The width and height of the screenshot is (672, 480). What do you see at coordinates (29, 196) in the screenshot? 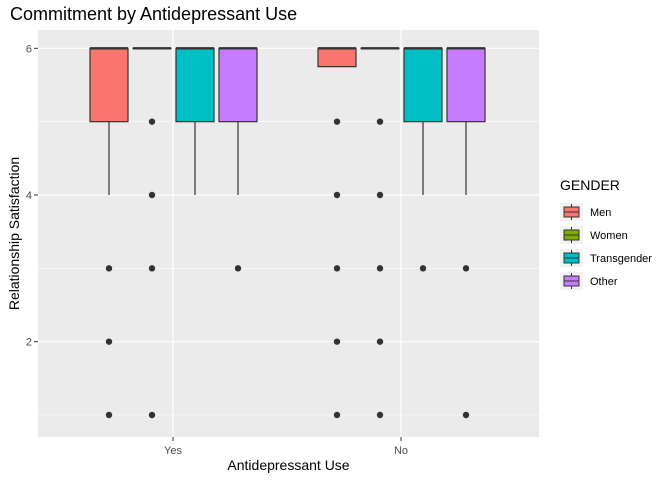
I see `y-tick-label: 4` at bounding box center [29, 196].